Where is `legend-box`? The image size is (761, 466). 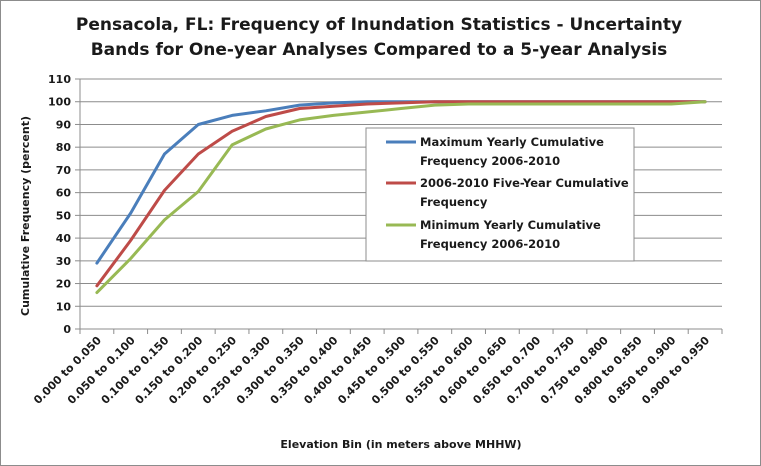
legend-box is located at coordinates (500, 194).